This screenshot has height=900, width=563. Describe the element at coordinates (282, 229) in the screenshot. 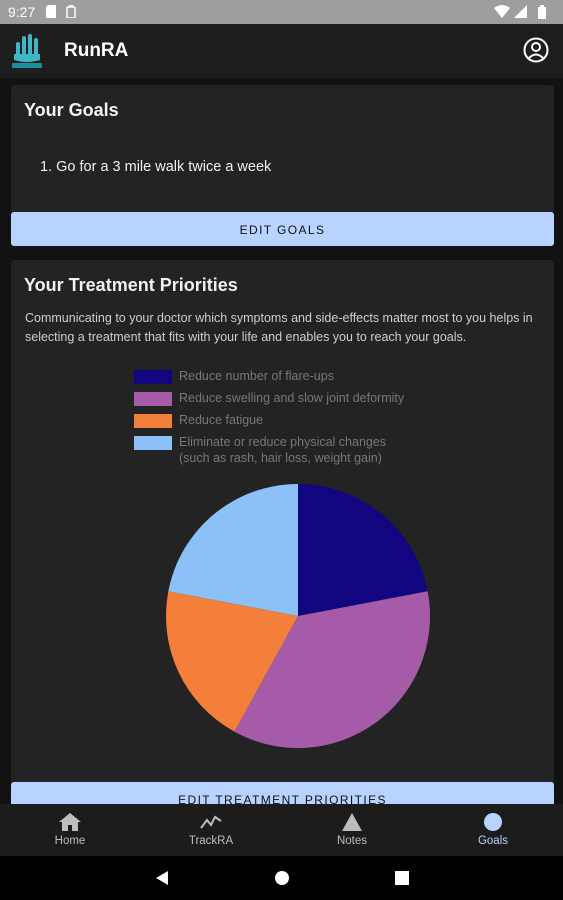

I see `edit-goals-button: EDIT GOALS` at that location.